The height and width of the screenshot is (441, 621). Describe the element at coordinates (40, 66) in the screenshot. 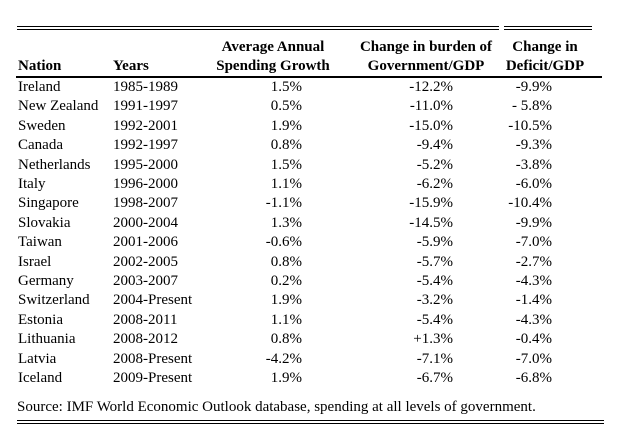

I see `header-line2: Nation` at that location.